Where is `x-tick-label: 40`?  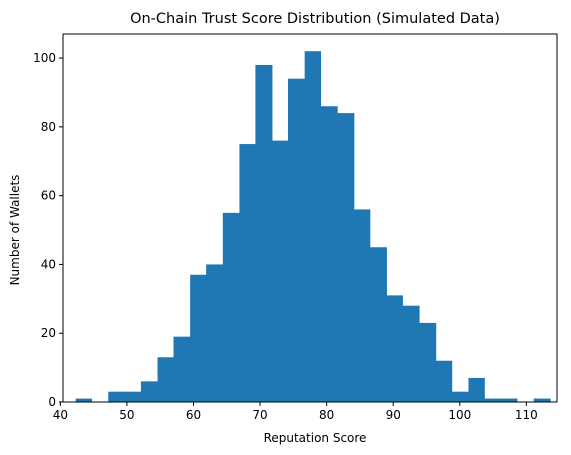
x-tick-label: 40 is located at coordinates (60, 415).